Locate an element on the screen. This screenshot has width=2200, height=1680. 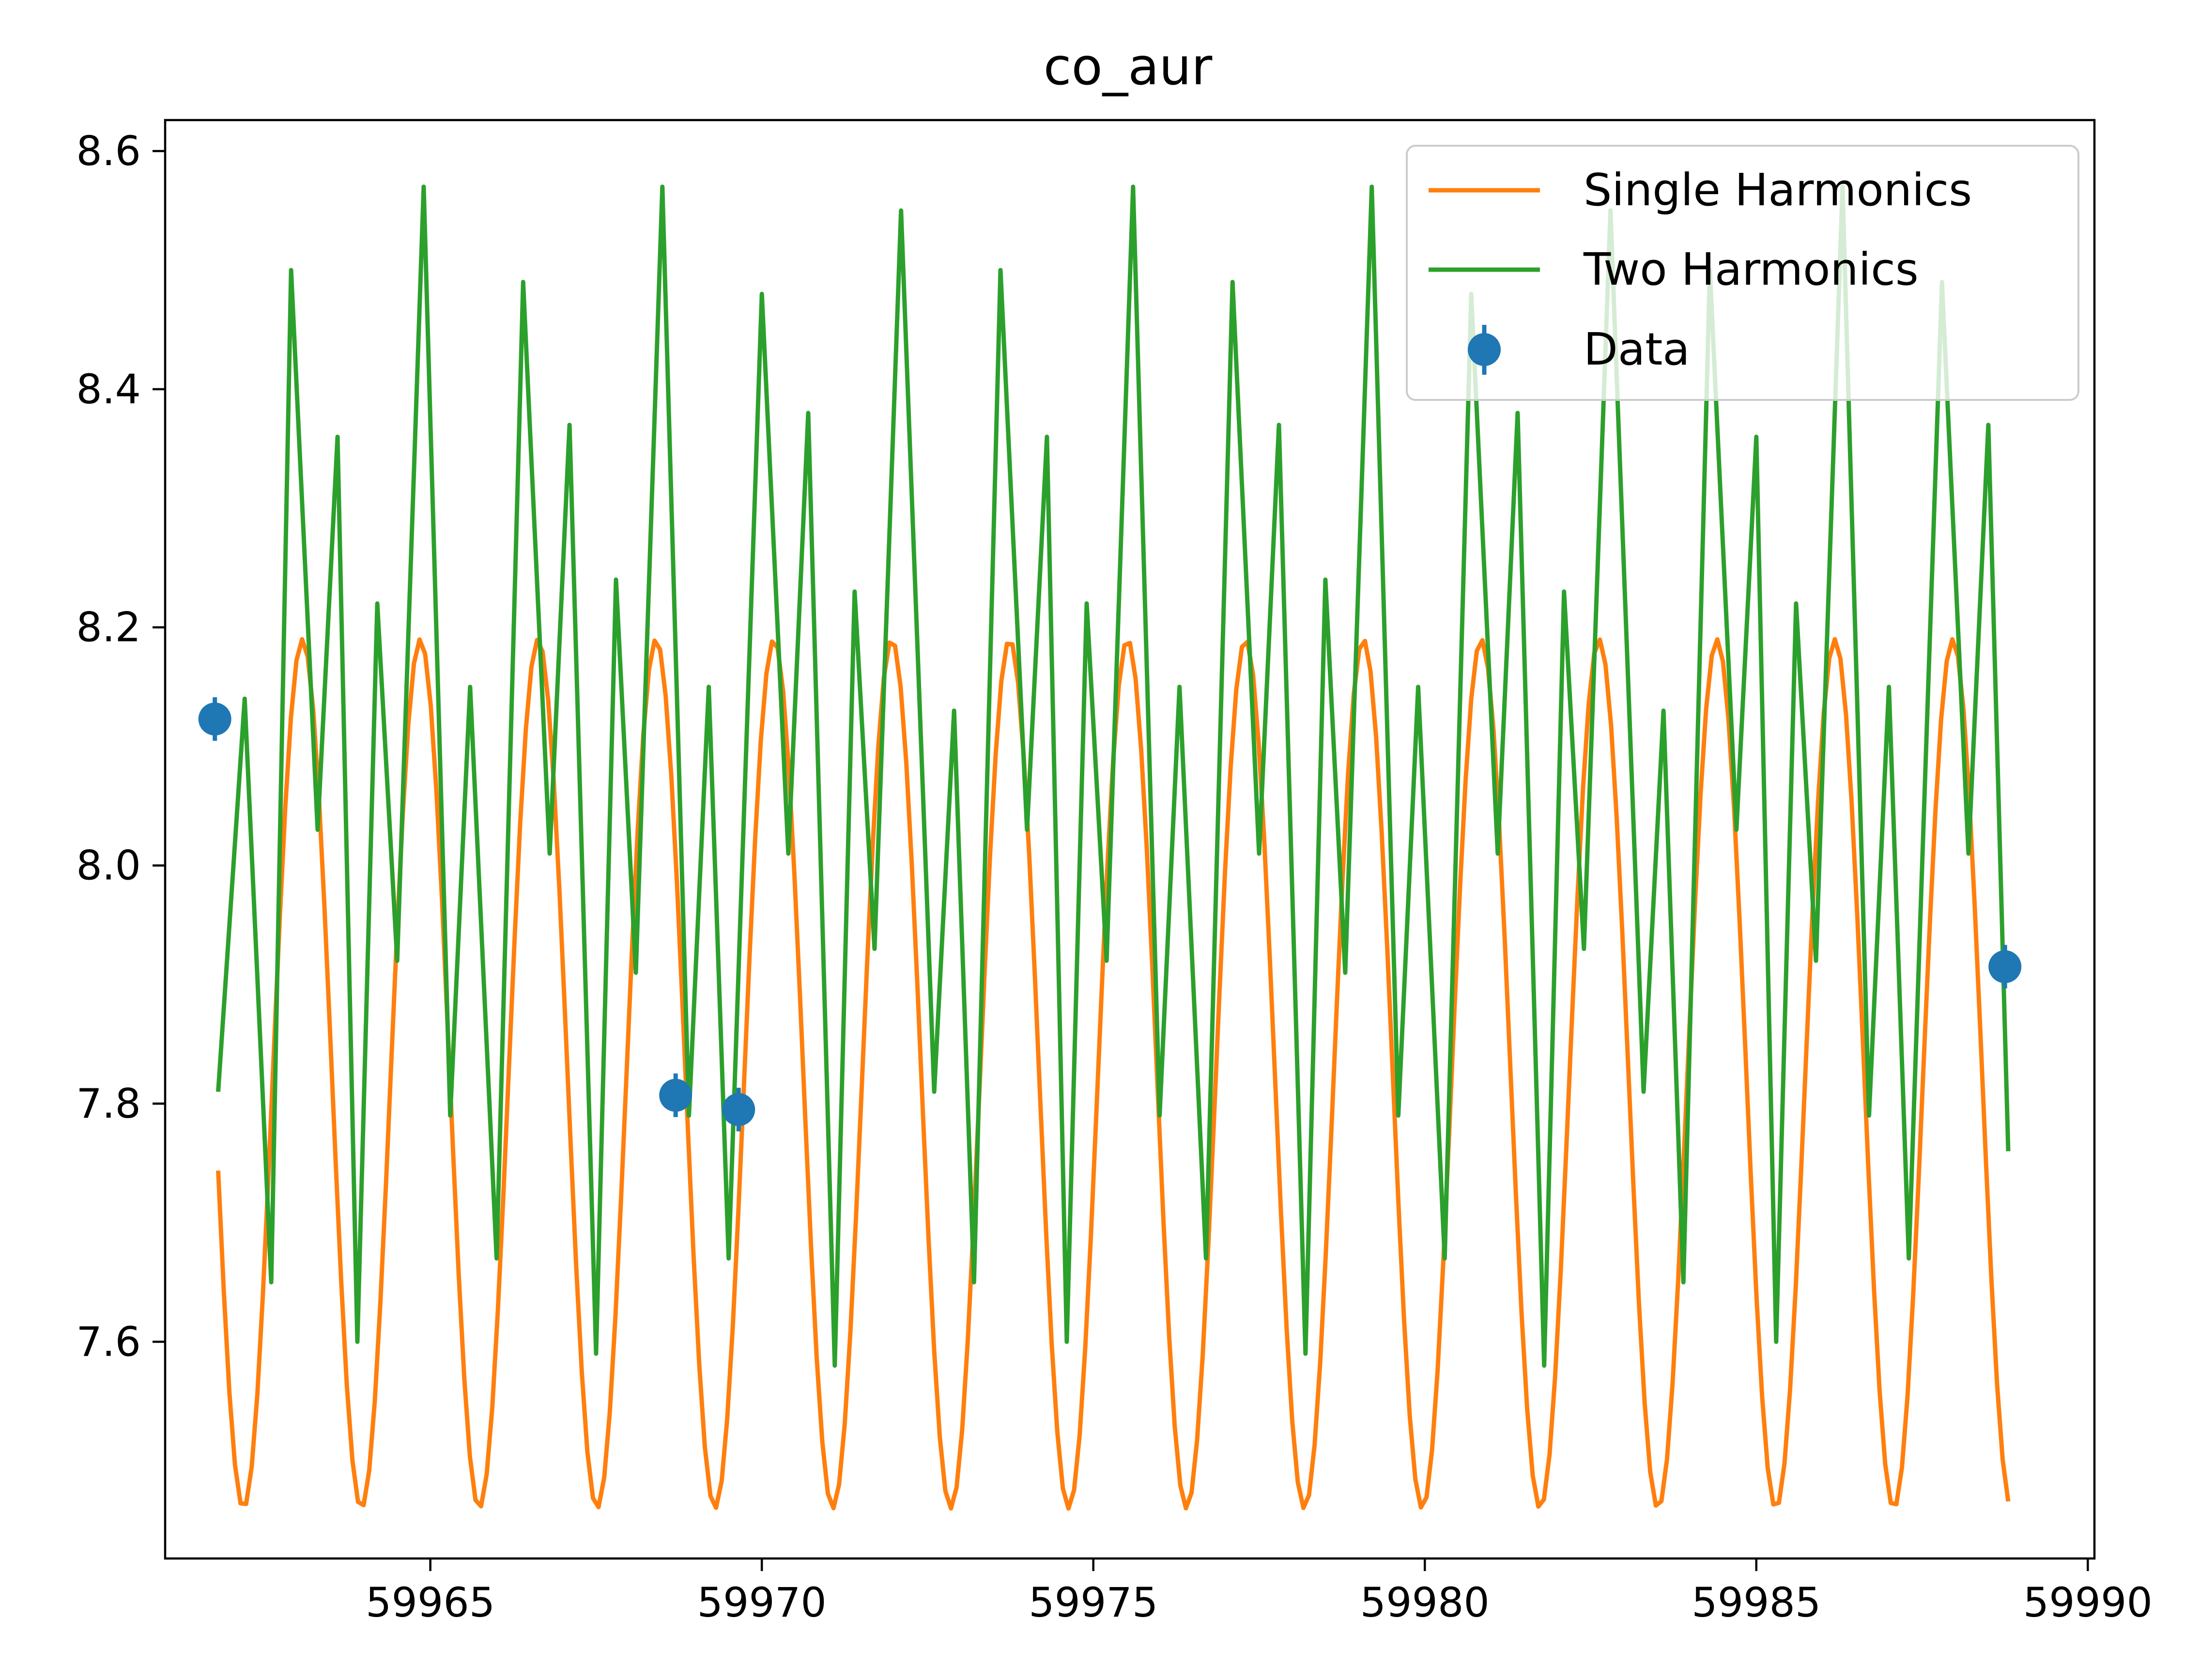
legend-box is located at coordinates (1742, 273).